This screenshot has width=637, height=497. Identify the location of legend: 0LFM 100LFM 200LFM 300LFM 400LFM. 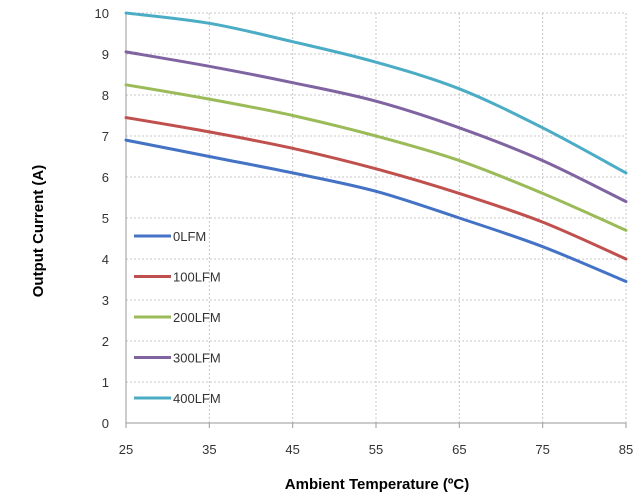
(177, 317).